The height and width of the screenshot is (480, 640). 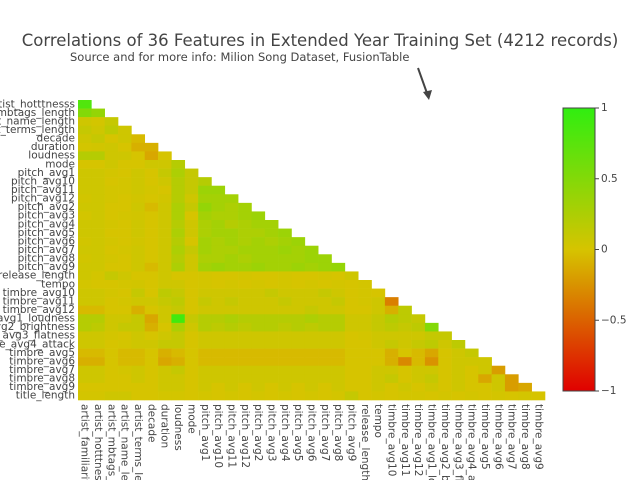 What do you see at coordinates (37, 104) in the screenshot?
I see `y-tick-label: artist_hotttnesss` at bounding box center [37, 104].